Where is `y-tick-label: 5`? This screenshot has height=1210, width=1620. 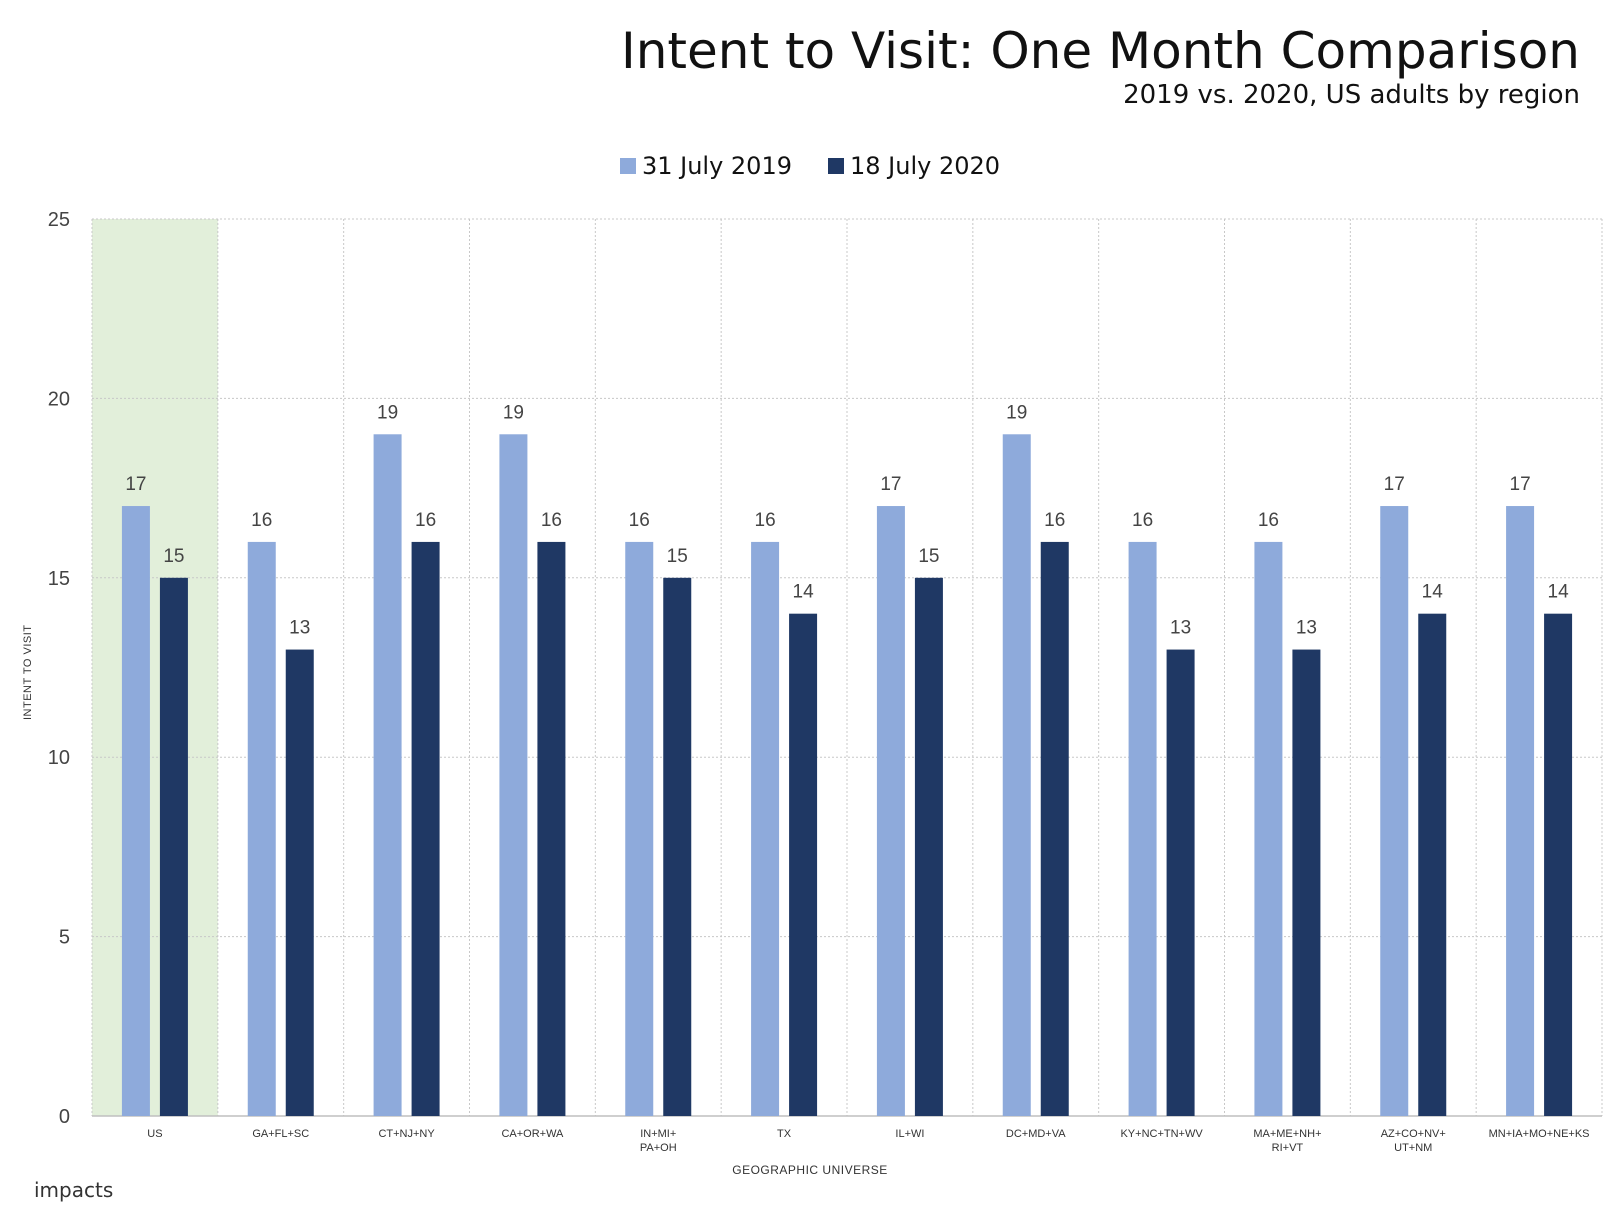 y-tick-label: 5 is located at coordinates (64, 938).